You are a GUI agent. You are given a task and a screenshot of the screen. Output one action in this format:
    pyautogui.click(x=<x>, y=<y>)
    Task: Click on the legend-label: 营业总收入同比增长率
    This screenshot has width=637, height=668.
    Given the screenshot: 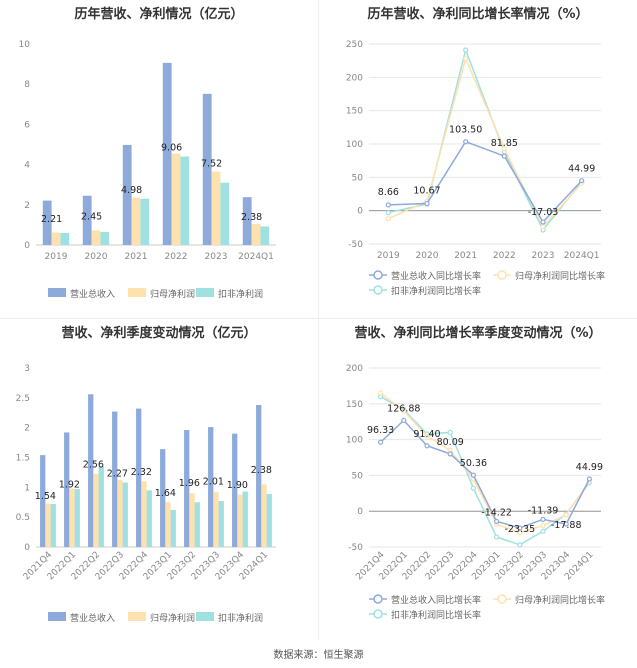 What is the action you would take?
    pyautogui.click(x=436, y=276)
    